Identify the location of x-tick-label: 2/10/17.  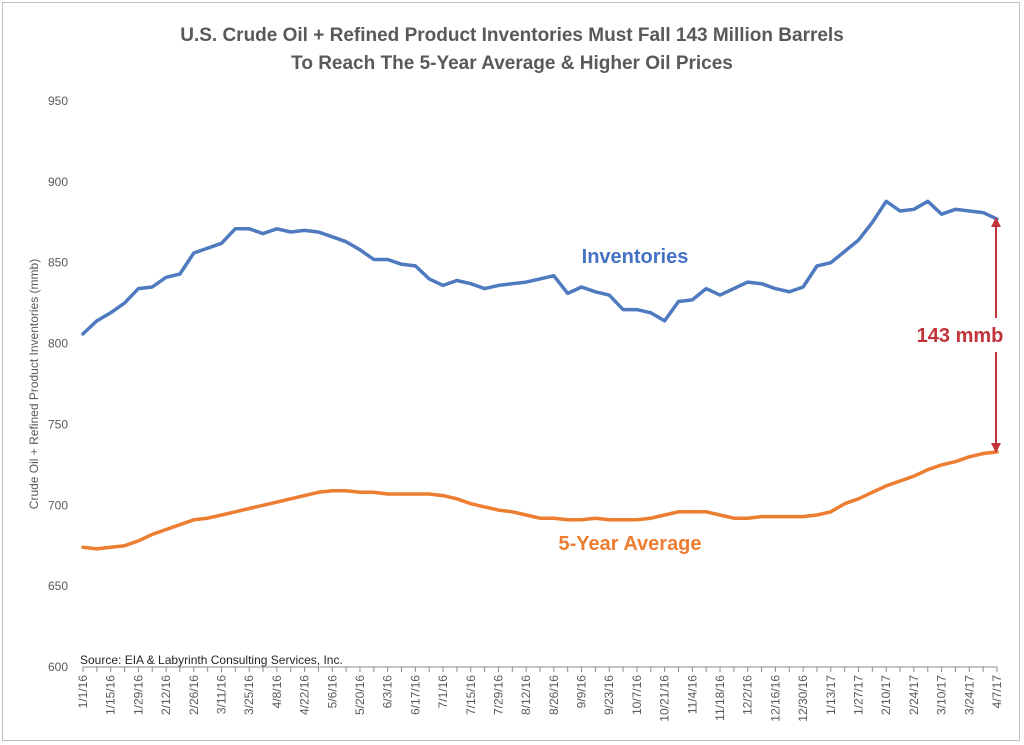
(886, 695).